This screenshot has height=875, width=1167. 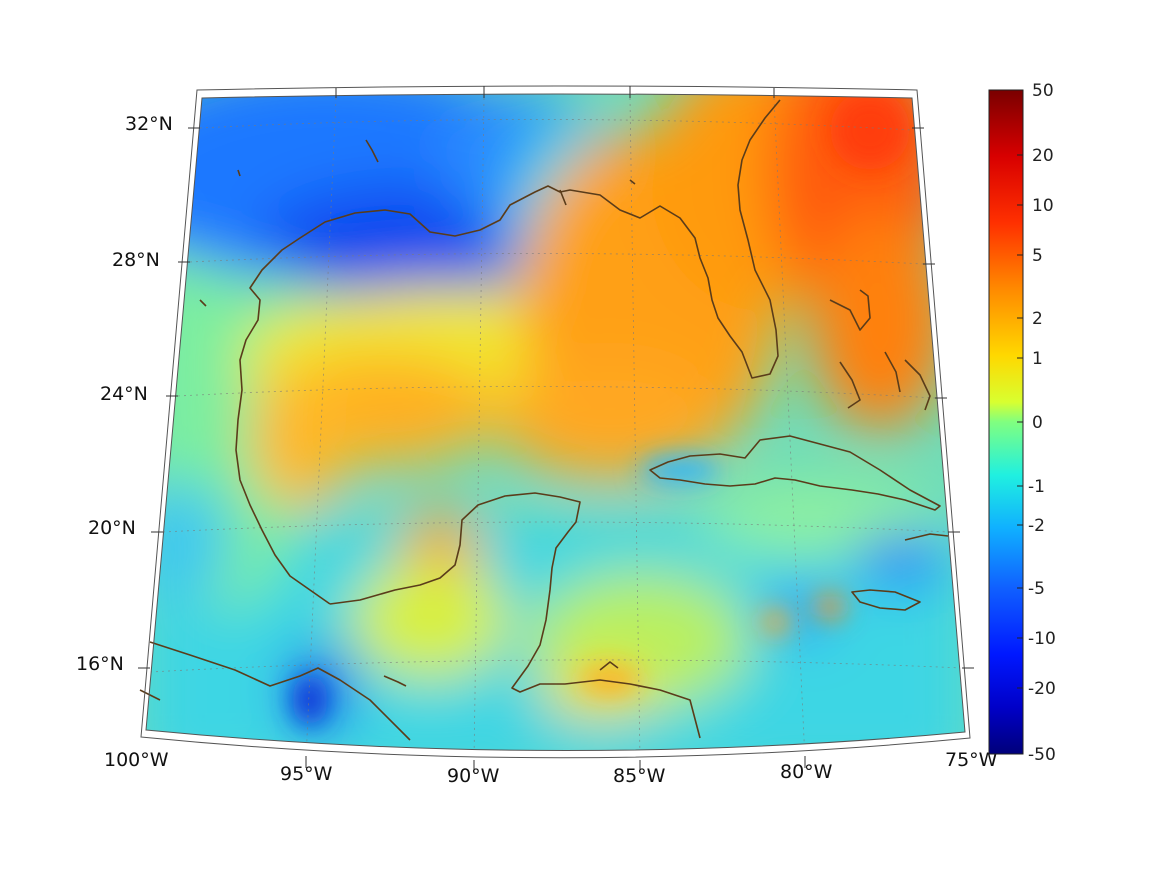 What do you see at coordinates (1043, 156) in the screenshot?
I see `colorbar-label: 20` at bounding box center [1043, 156].